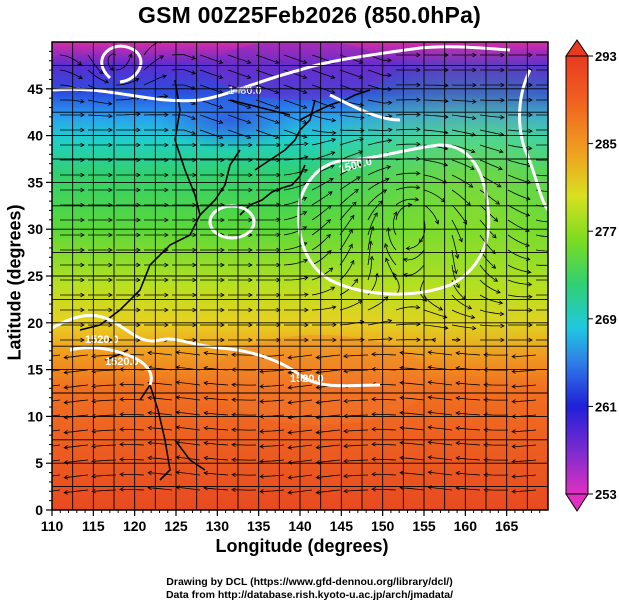 The image size is (619, 605). What do you see at coordinates (14, 282) in the screenshot?
I see `y-axis-title: Latitude (degrees)` at bounding box center [14, 282].